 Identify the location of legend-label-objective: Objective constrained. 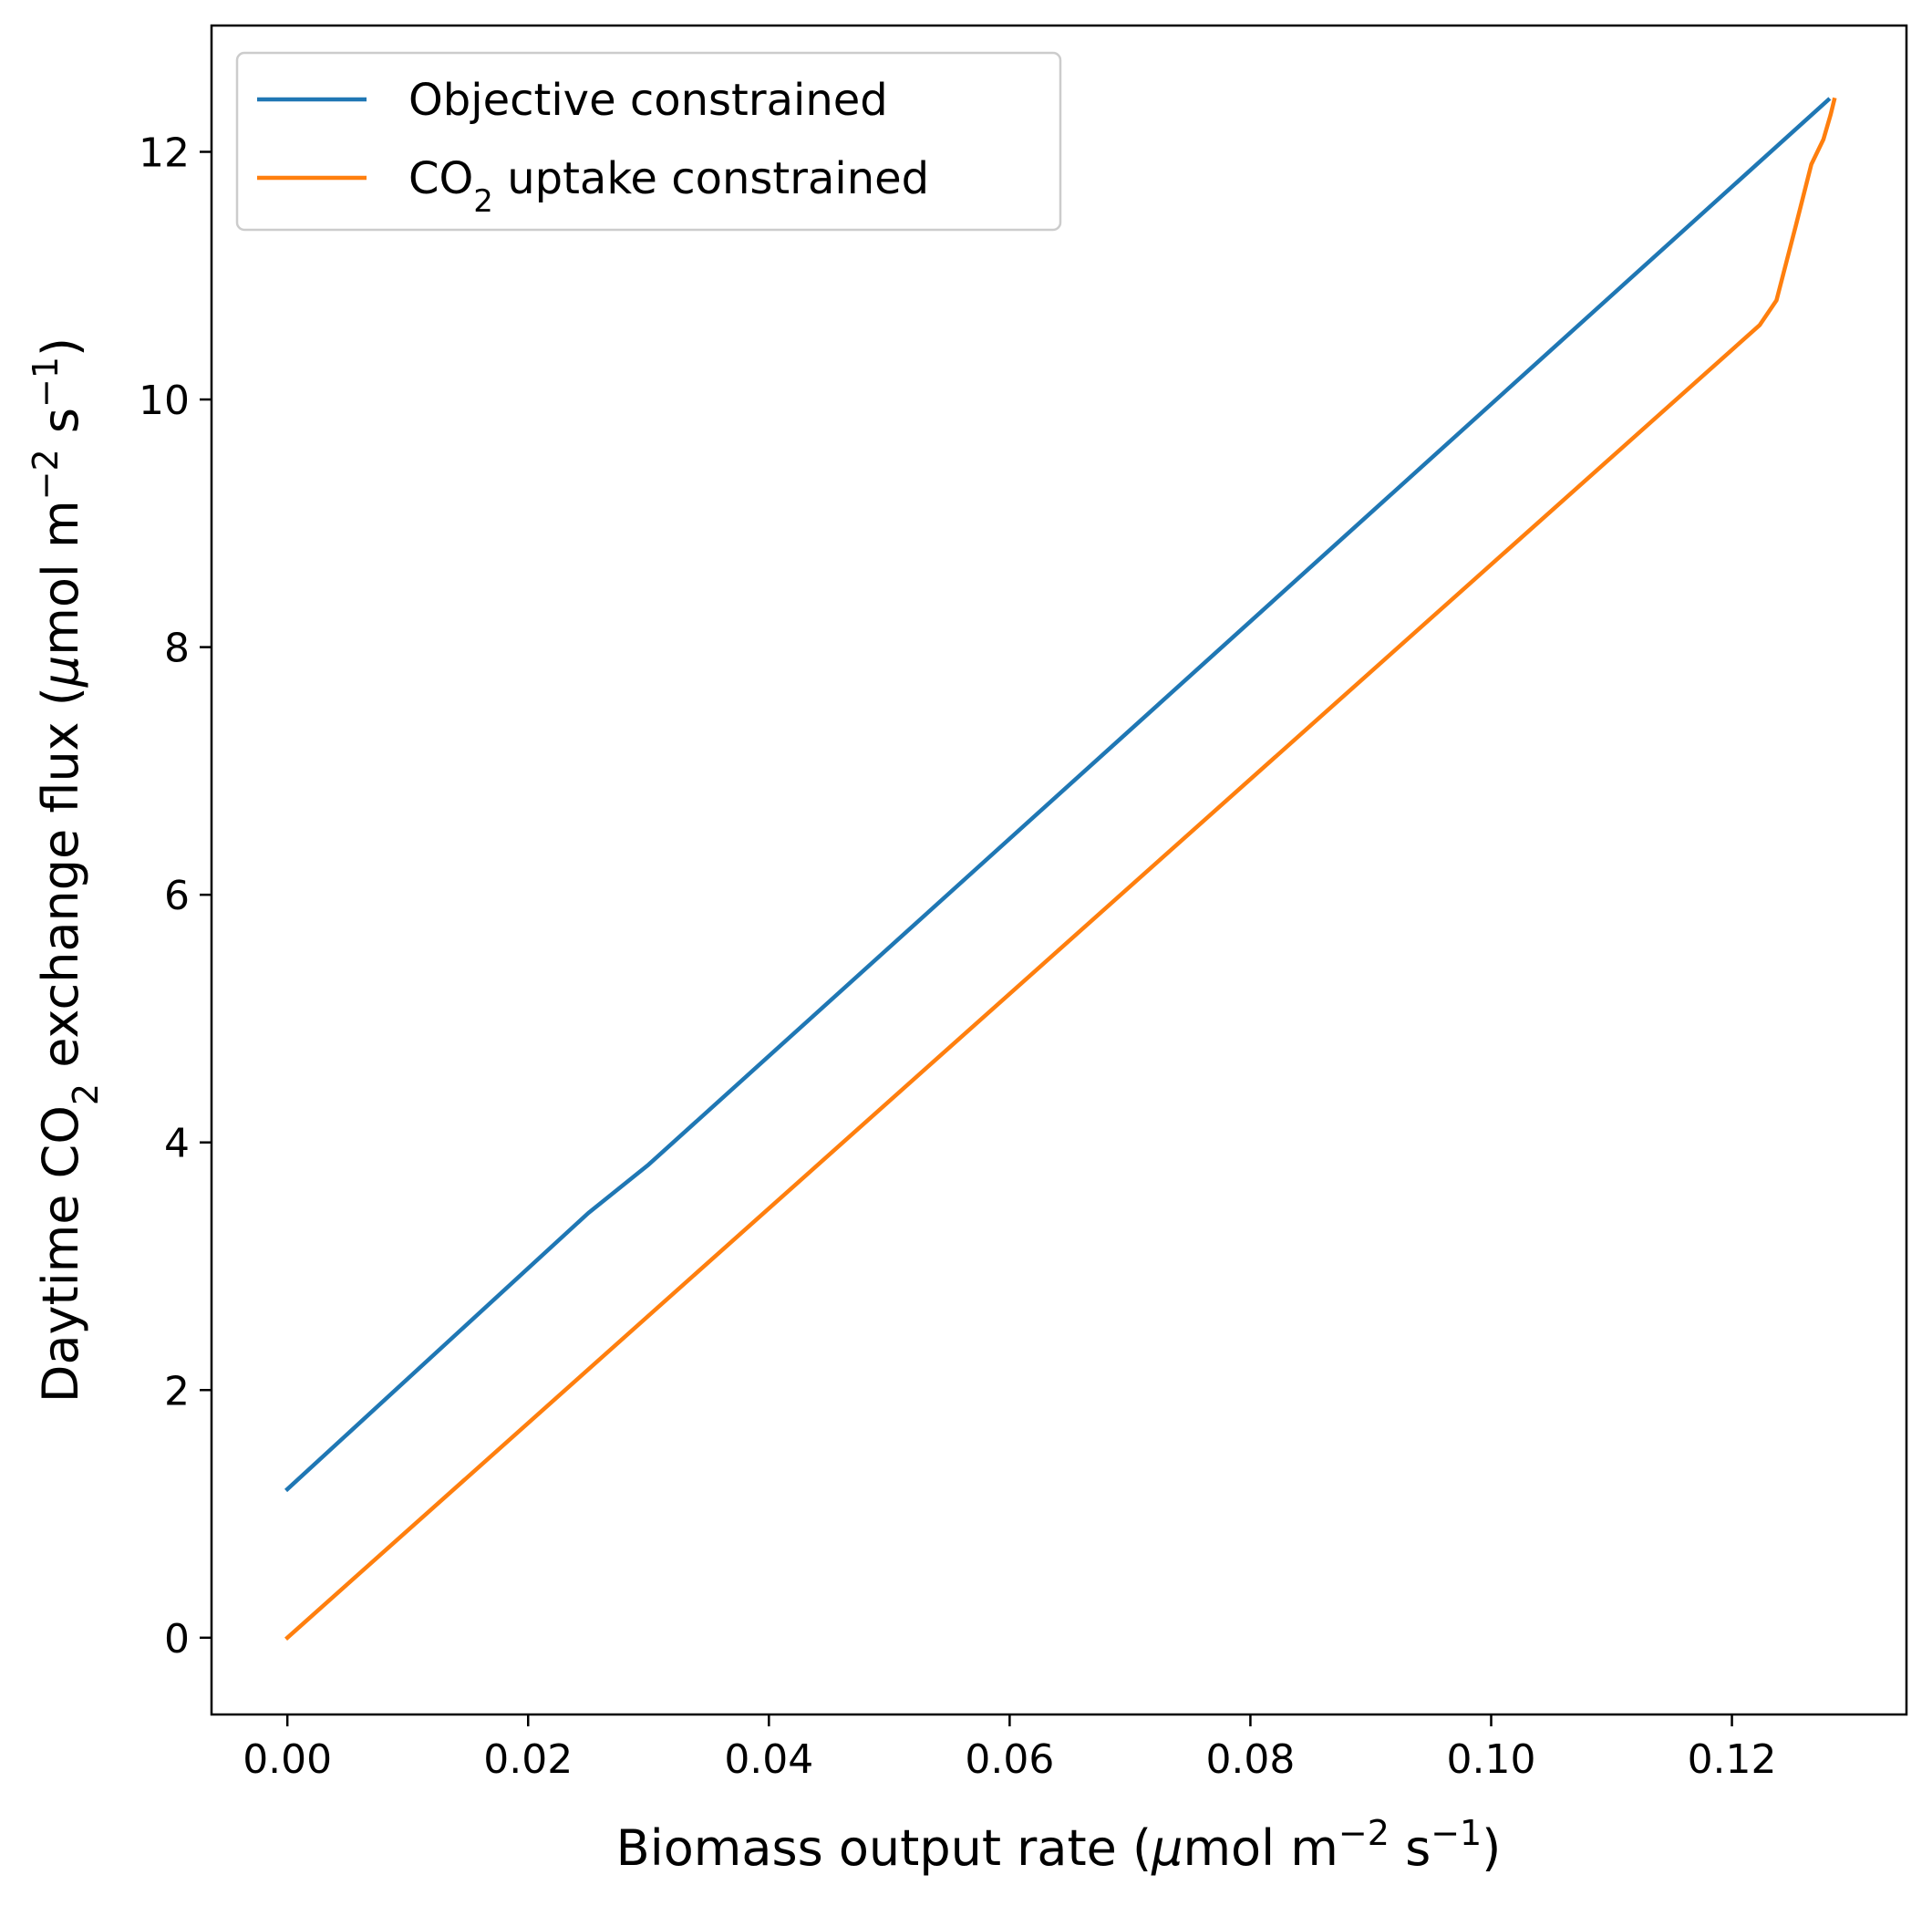
(648, 100).